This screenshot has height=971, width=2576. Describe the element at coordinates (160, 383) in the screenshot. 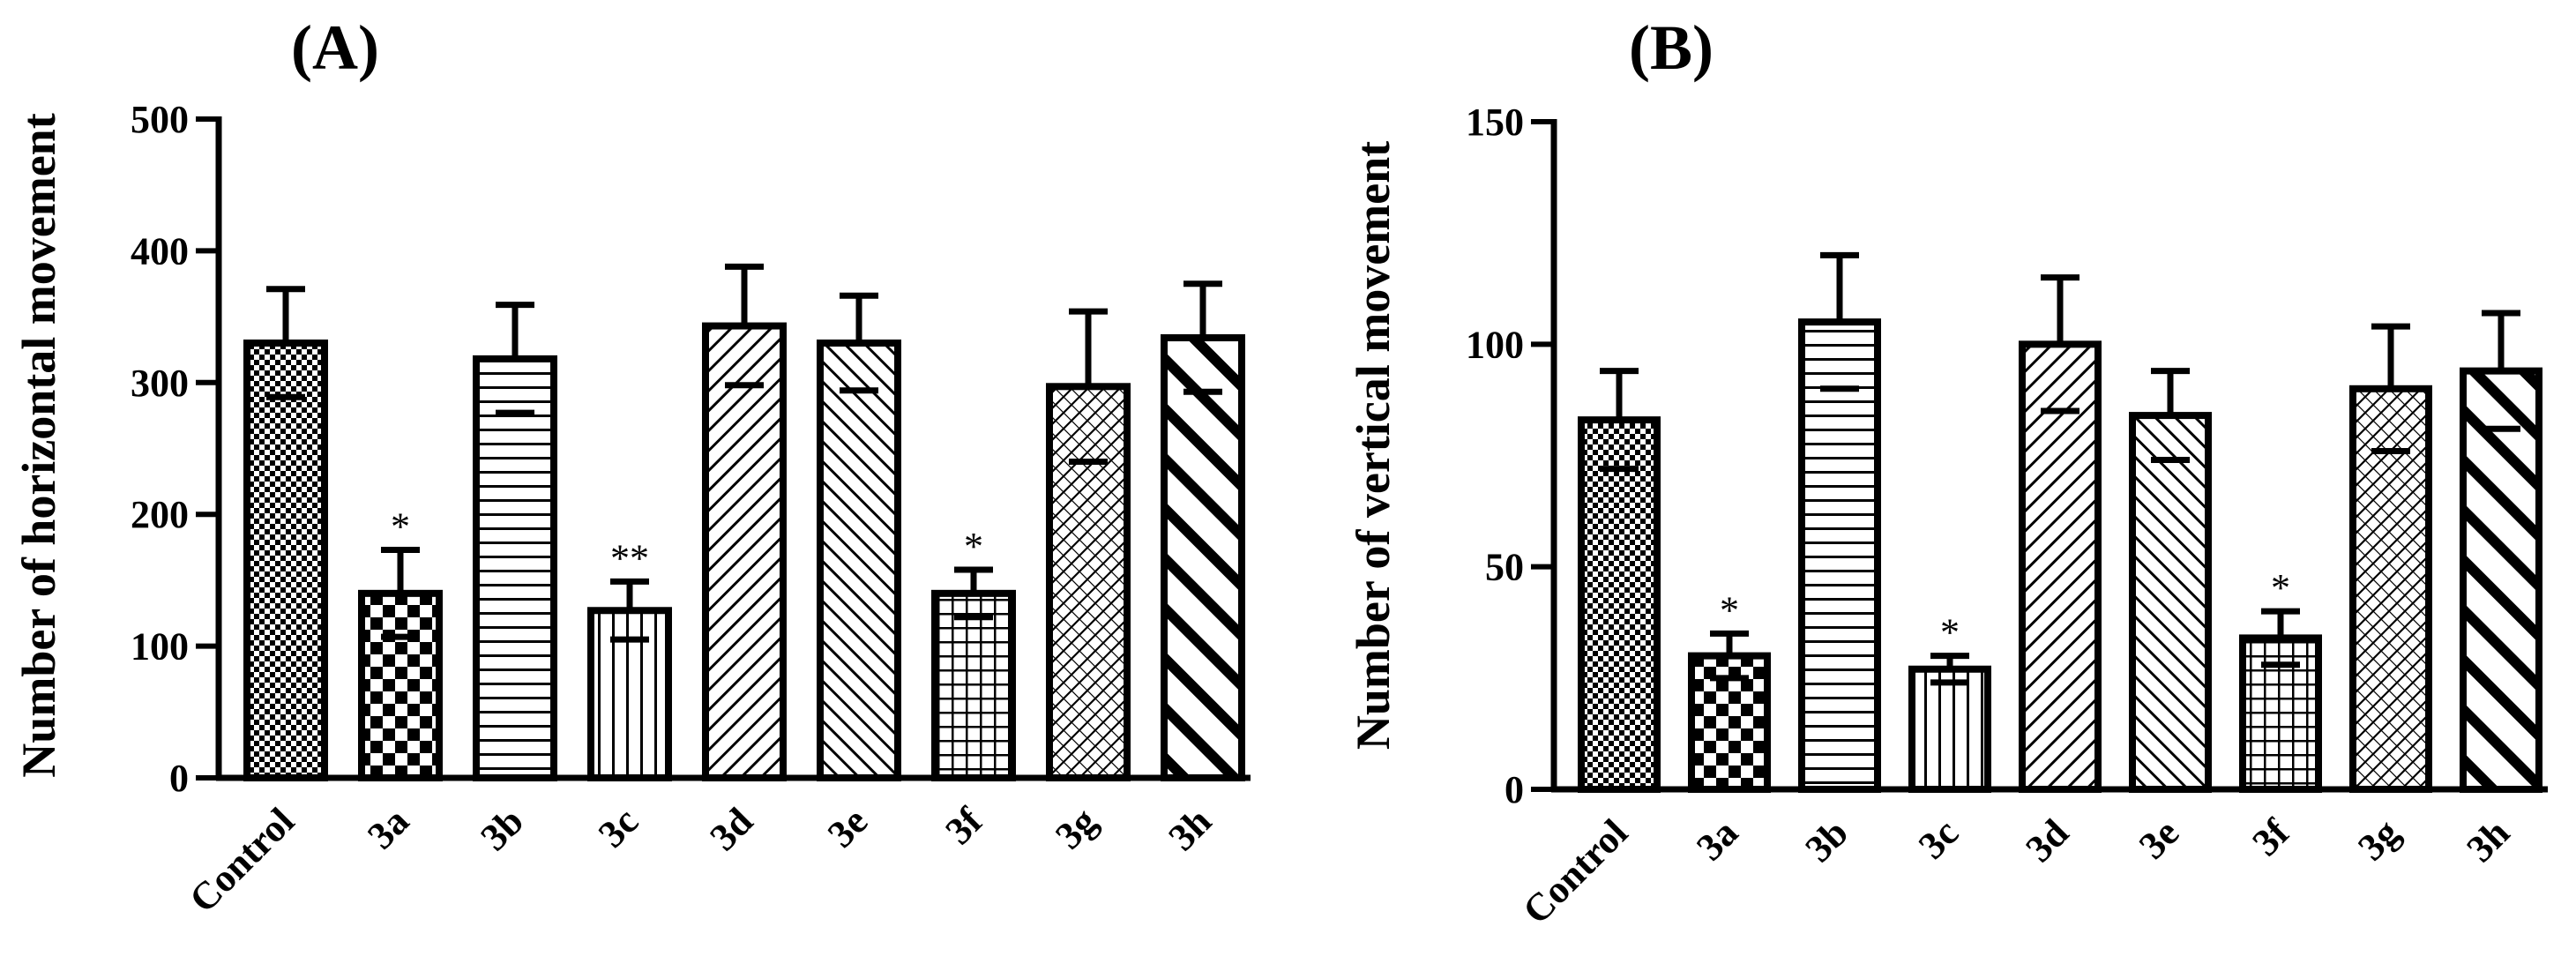

I see `panel-a-y-tick-label: 300` at that location.